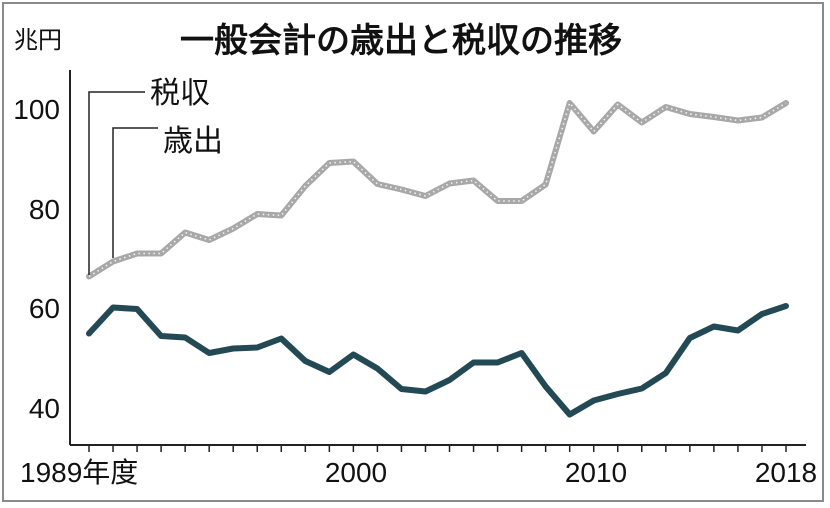 The image size is (830, 508). Describe the element at coordinates (36, 259) in the screenshot. I see `y-ticks: 40 60 80 100` at that location.